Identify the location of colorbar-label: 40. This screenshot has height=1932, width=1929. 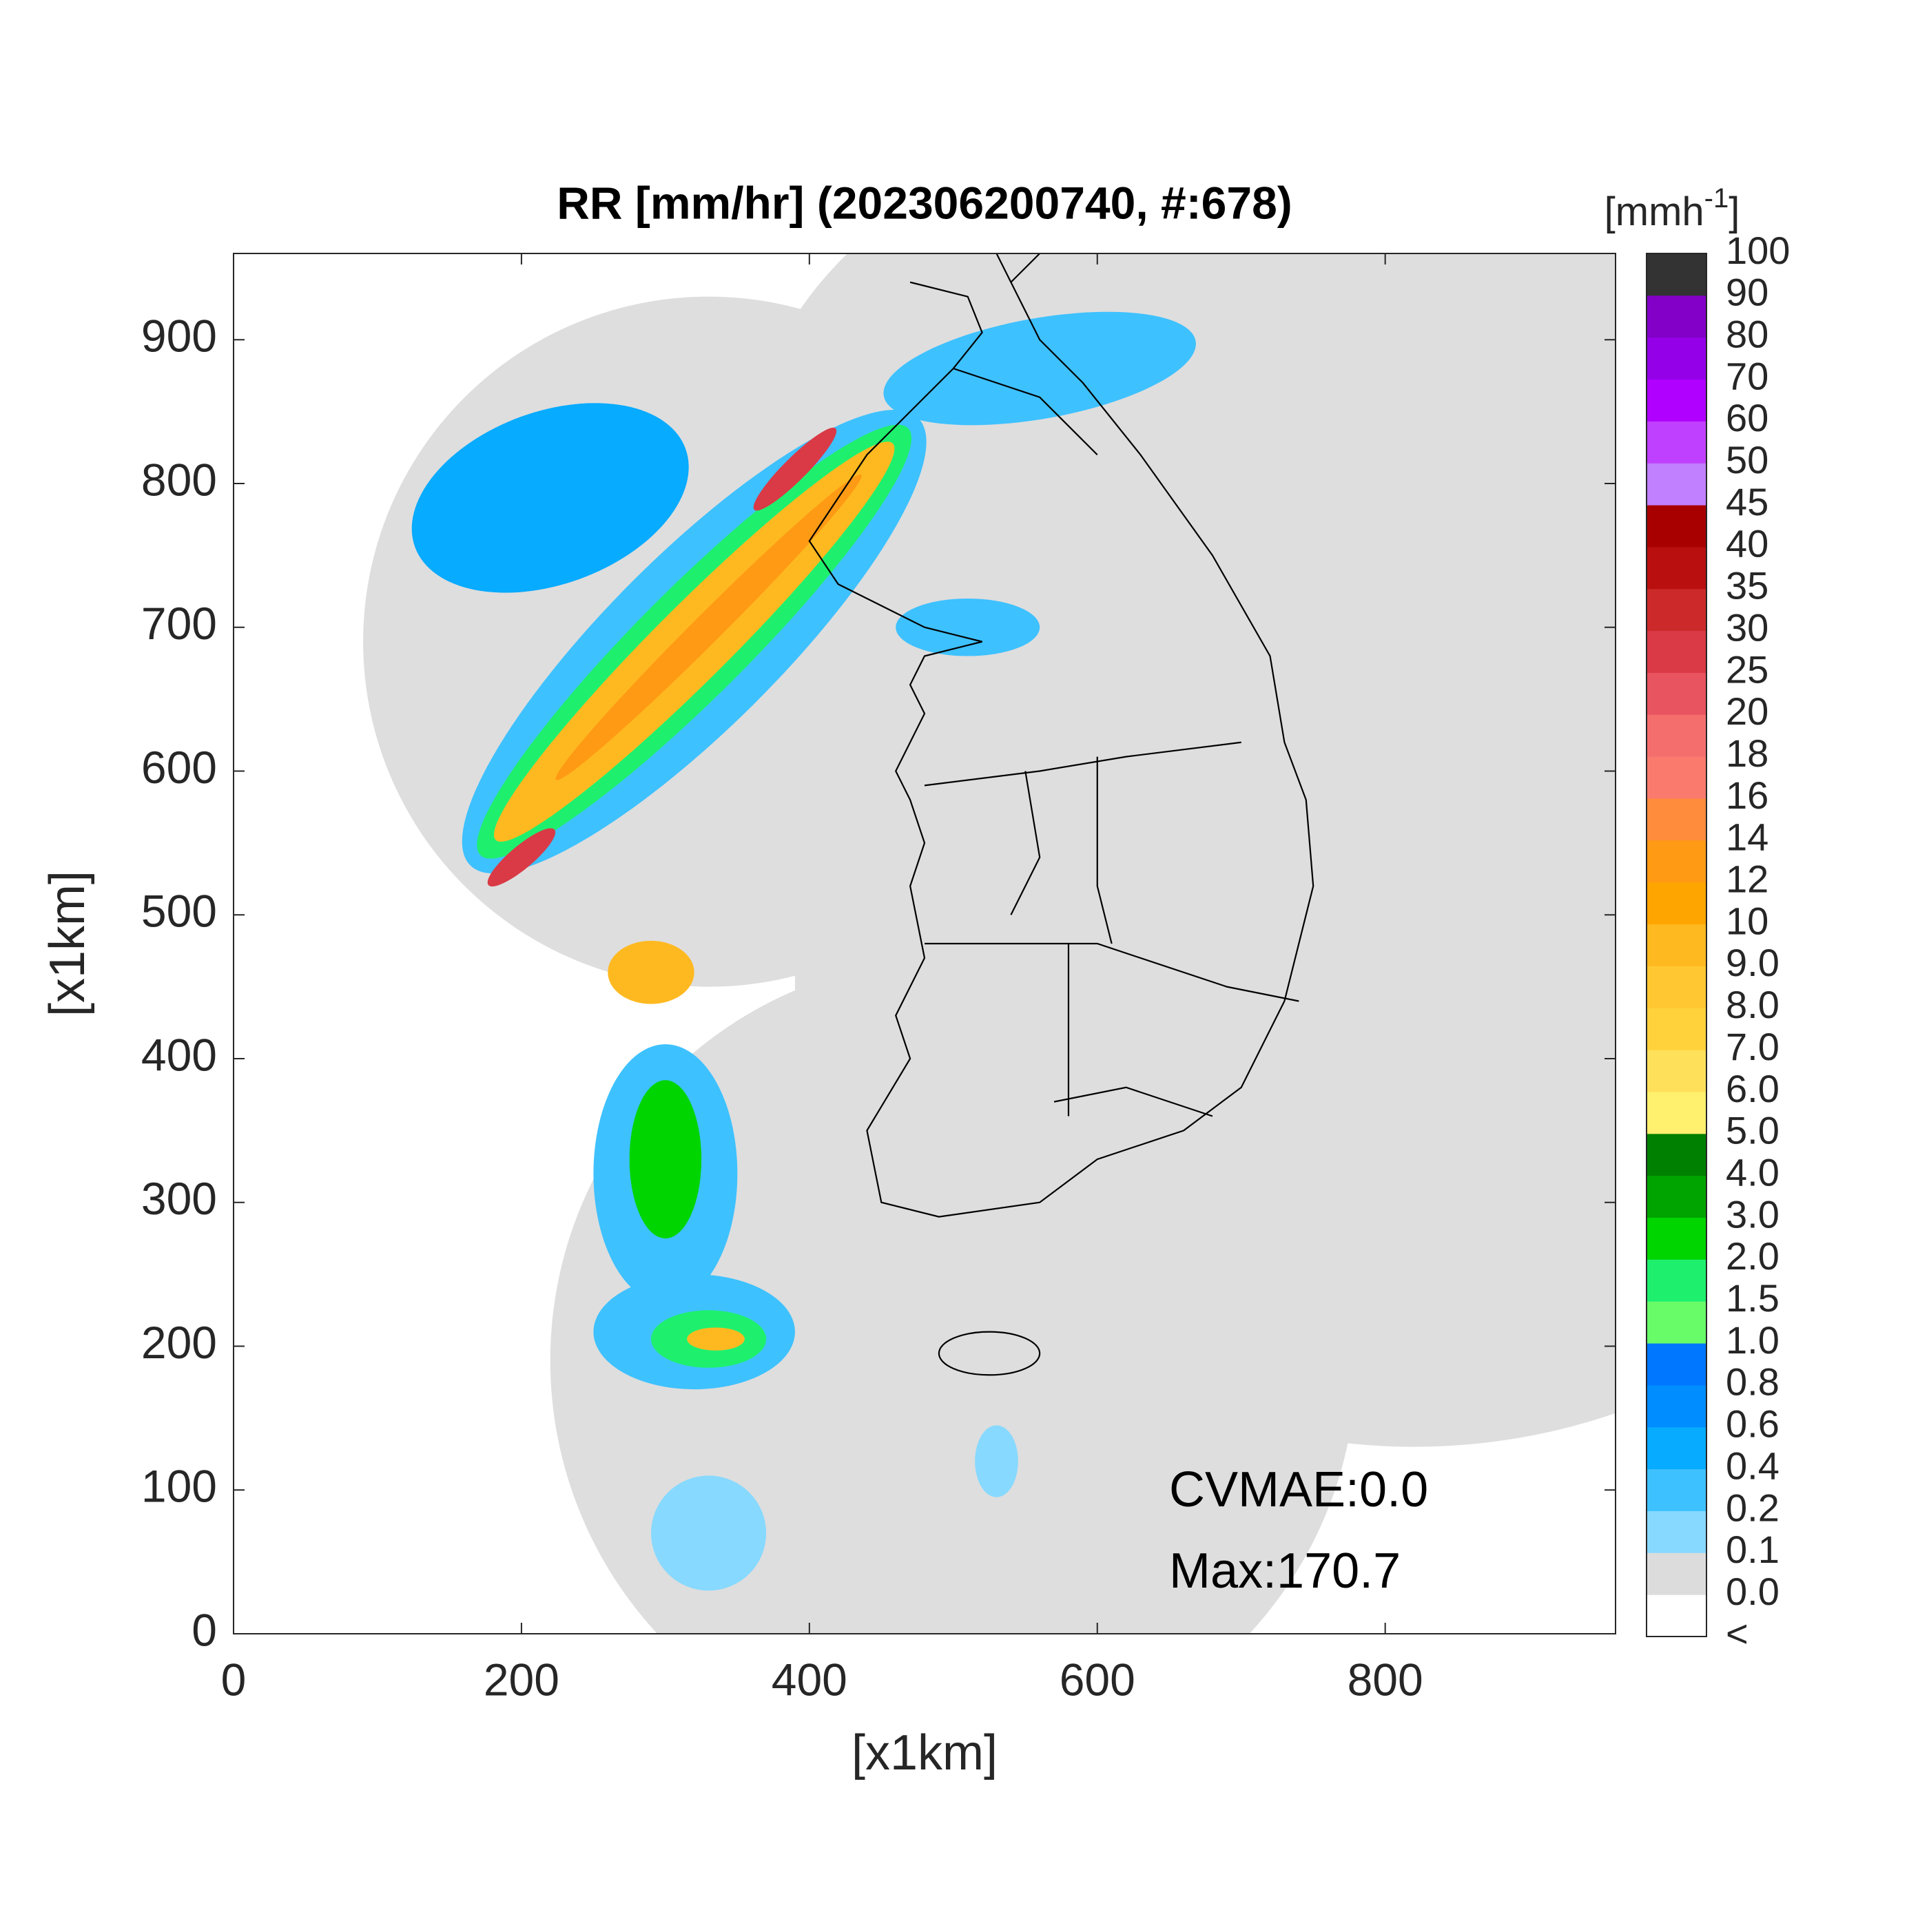
(1747, 543).